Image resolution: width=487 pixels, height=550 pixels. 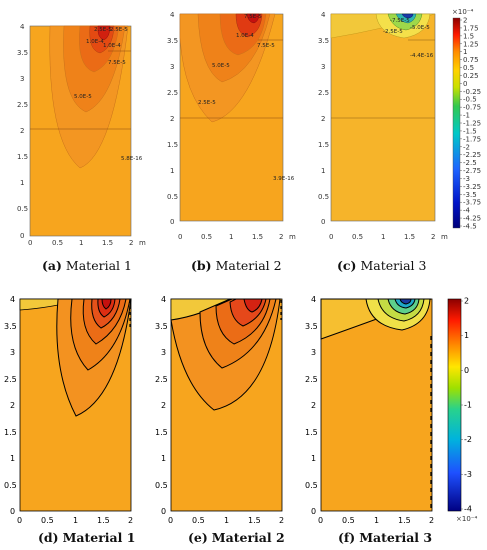 What do you see at coordinates (472, 171) in the screenshot?
I see `top-colorbar-tick-label-20: -2.75` at bounding box center [472, 171].